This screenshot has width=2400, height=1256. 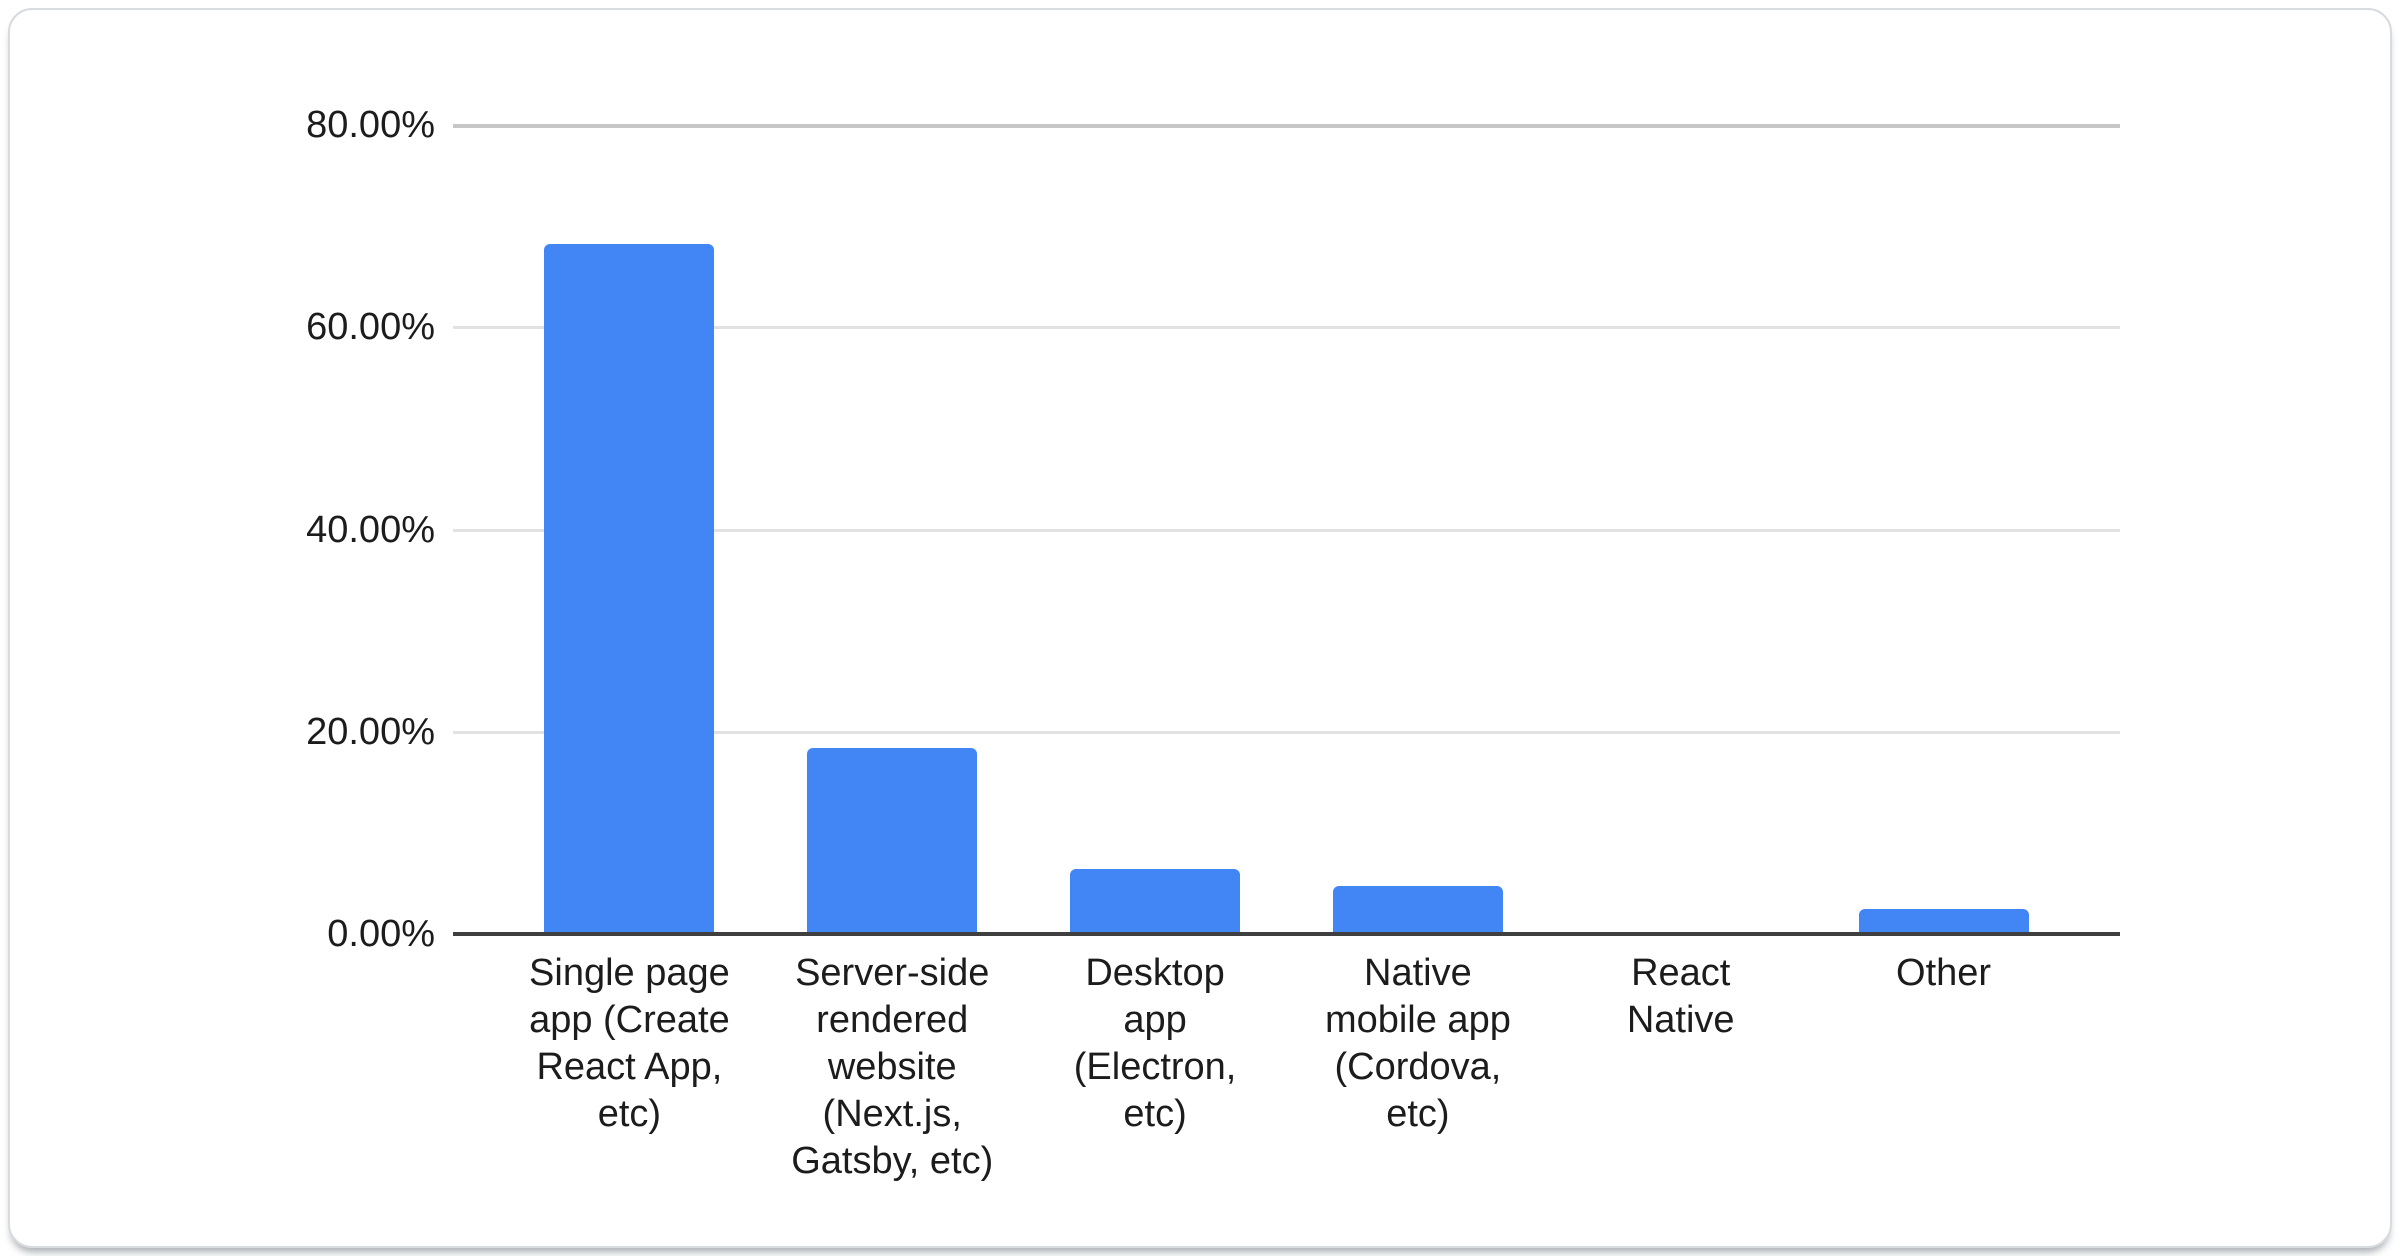 I want to click on x-label-slot: Other, so click(x=1943, y=1067).